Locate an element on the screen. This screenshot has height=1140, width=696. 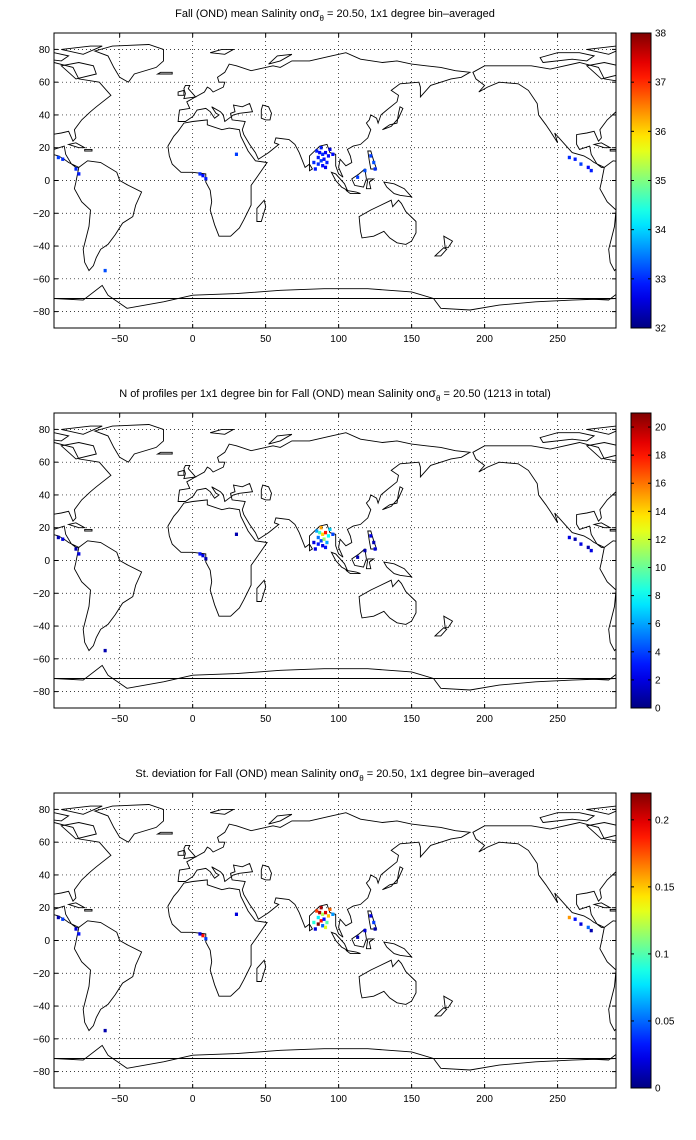
x-tick-label: 250 is located at coordinates (557, 719).